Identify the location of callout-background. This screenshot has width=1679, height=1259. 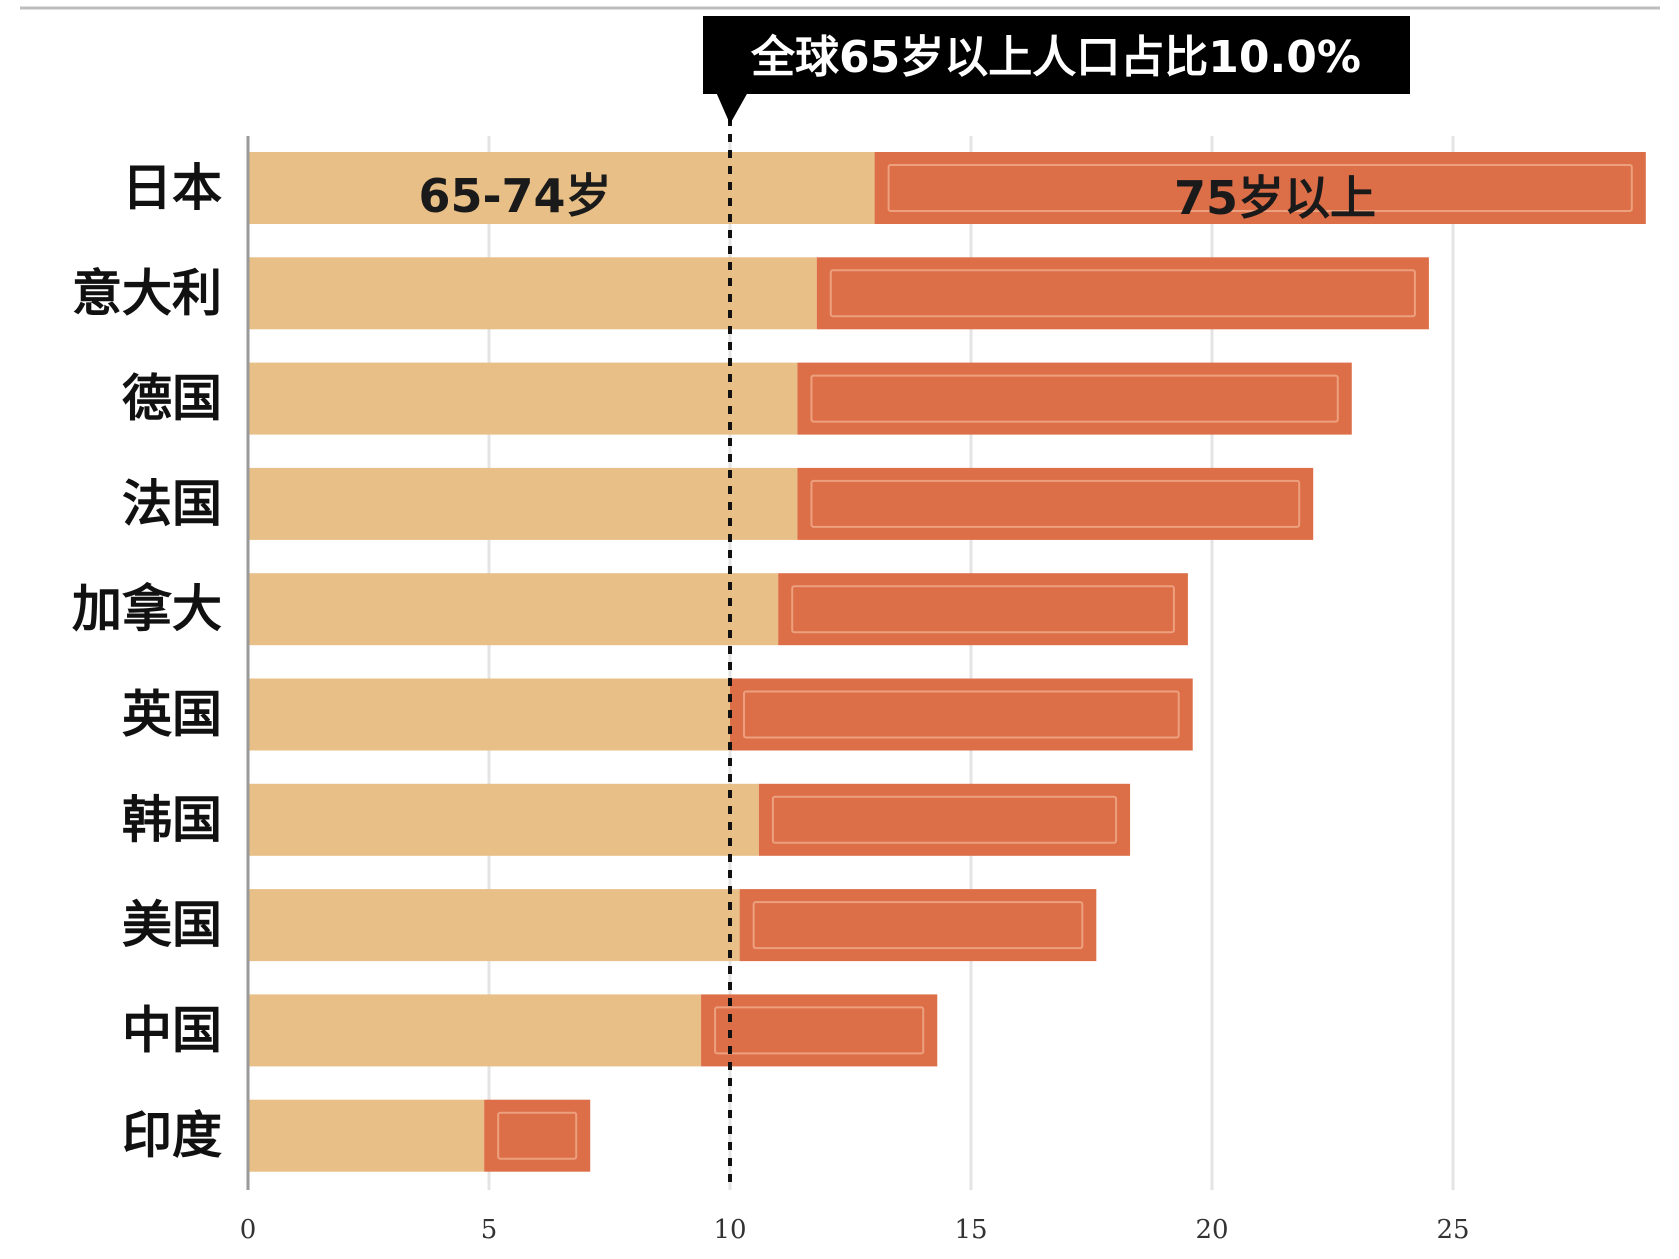
(1056, 55).